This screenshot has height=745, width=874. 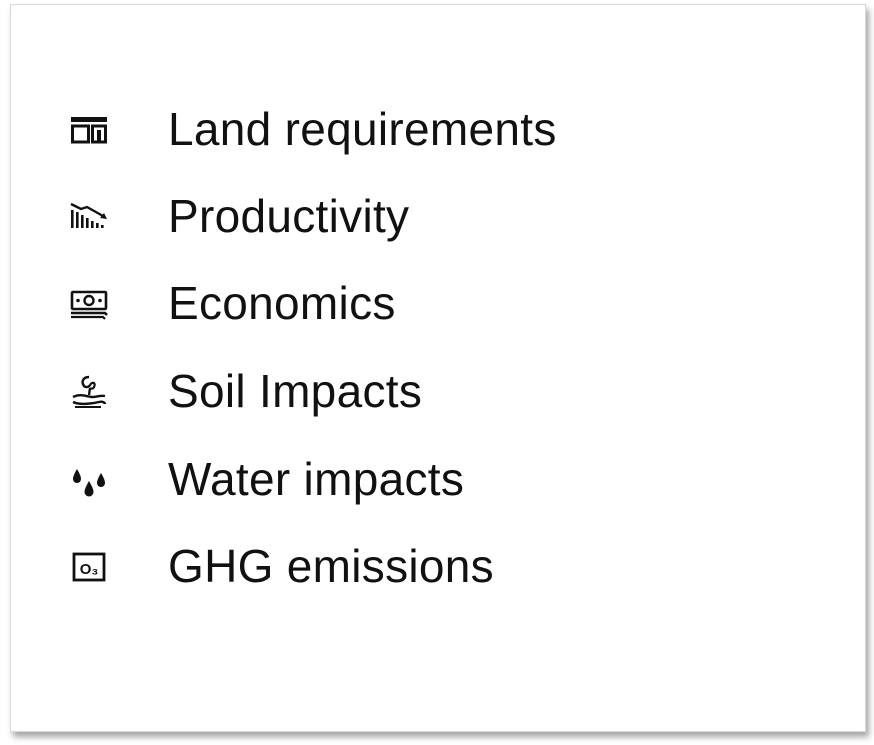 What do you see at coordinates (438, 216) in the screenshot?
I see `list-item-productivity: Productivity` at bounding box center [438, 216].